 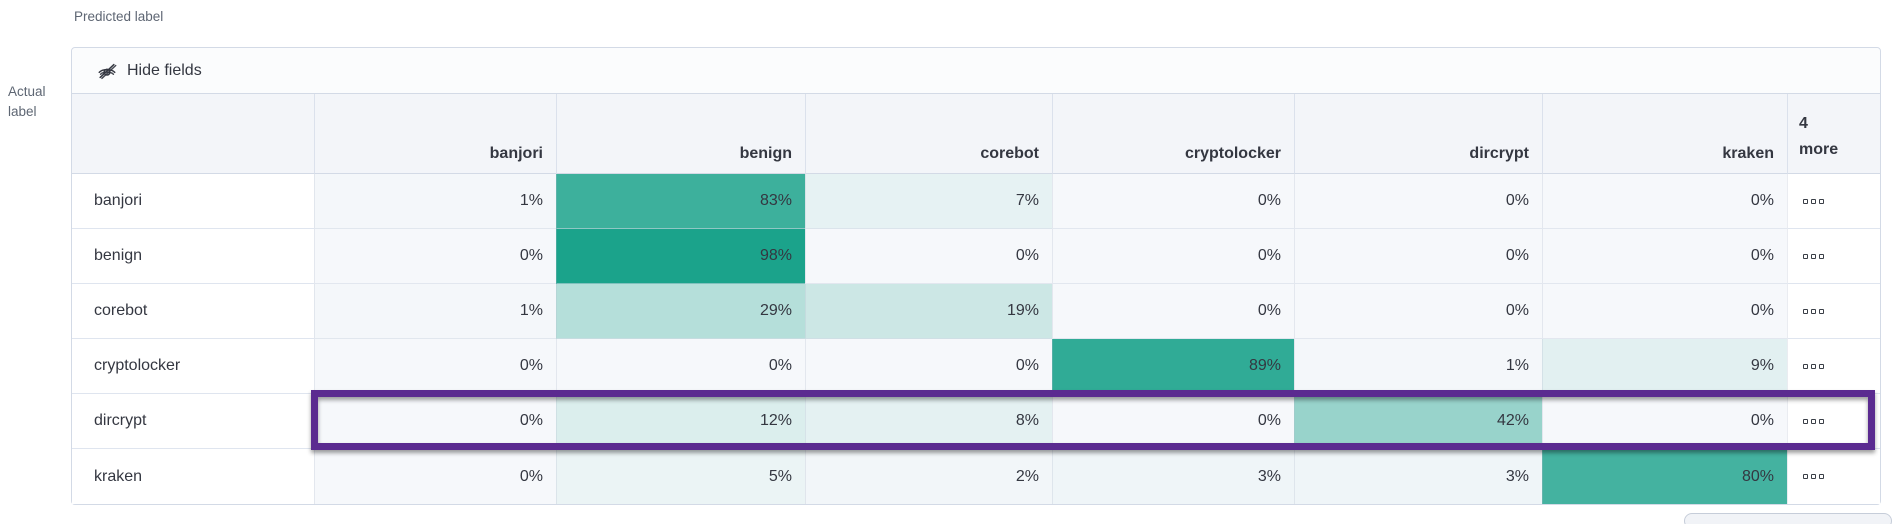 What do you see at coordinates (1173, 311) in the screenshot?
I see `matrix-cell-corebot-cryptolocker: 0%` at bounding box center [1173, 311].